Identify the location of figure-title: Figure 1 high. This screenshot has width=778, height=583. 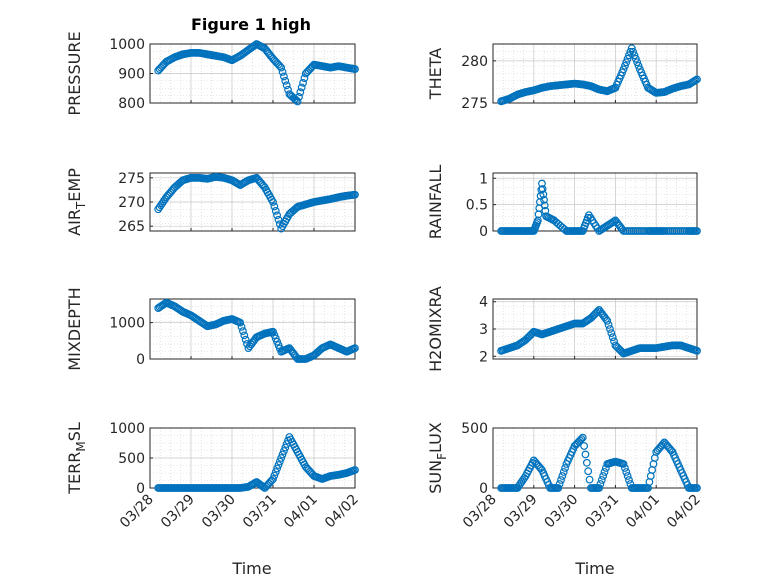
(251, 24).